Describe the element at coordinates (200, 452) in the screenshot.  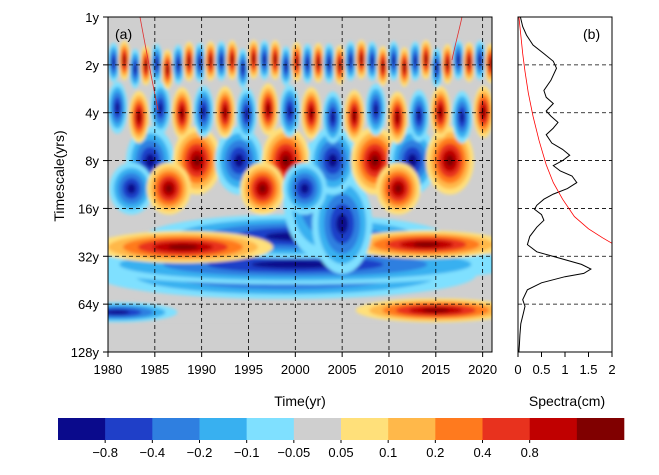
I see `colorbar-label: −0.2` at that location.